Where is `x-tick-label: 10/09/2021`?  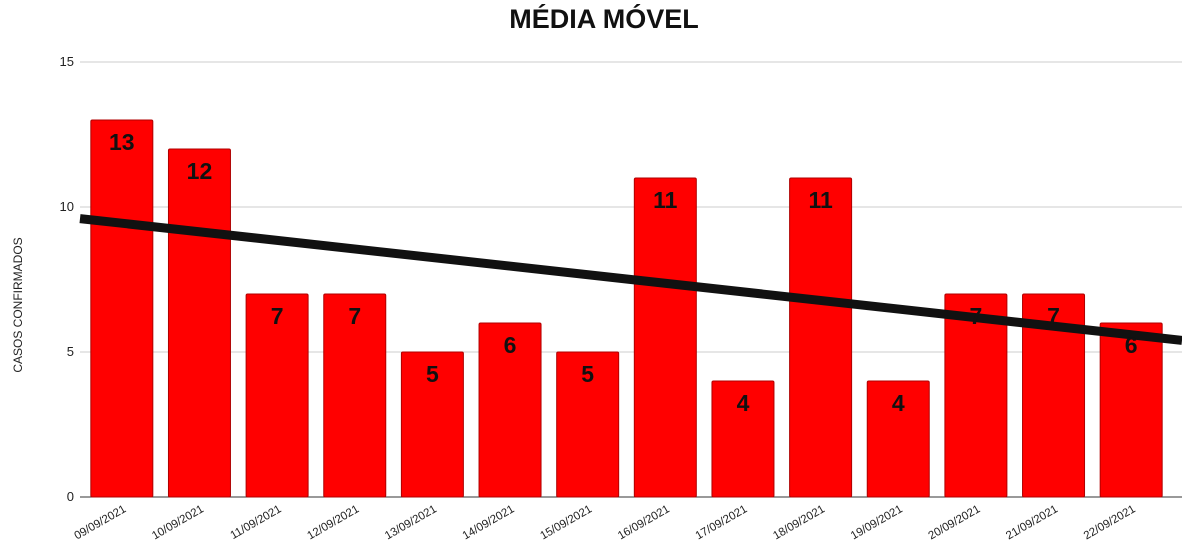
x-tick-label: 10/09/2021 is located at coordinates (178, 522).